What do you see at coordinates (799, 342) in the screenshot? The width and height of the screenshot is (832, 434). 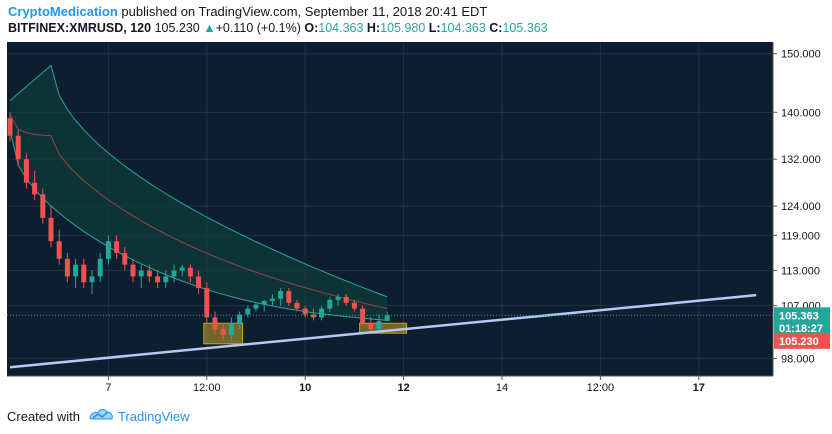 I see `price-marker-label: 105.230` at bounding box center [799, 342].